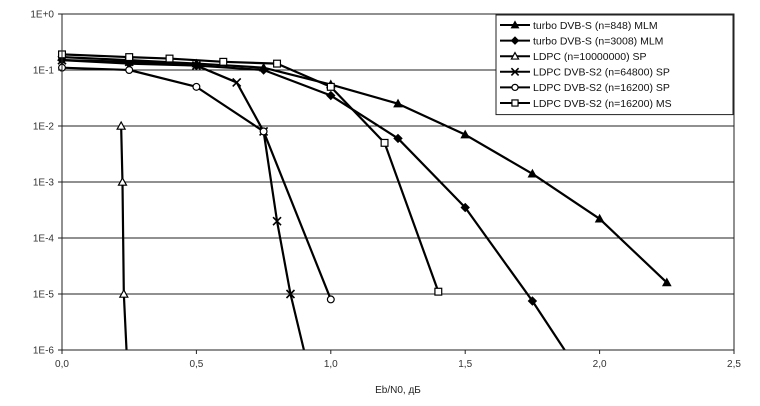 The width and height of the screenshot is (760, 406). Describe the element at coordinates (62, 364) in the screenshot. I see `x-tick-label: 0,0` at that location.